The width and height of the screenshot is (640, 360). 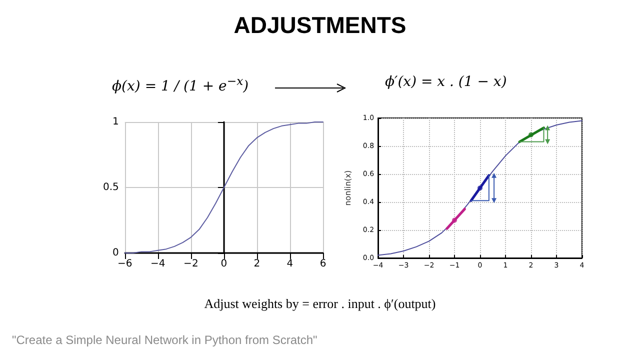 I want to click on y-axis-title: nonlin(x), so click(x=348, y=188).